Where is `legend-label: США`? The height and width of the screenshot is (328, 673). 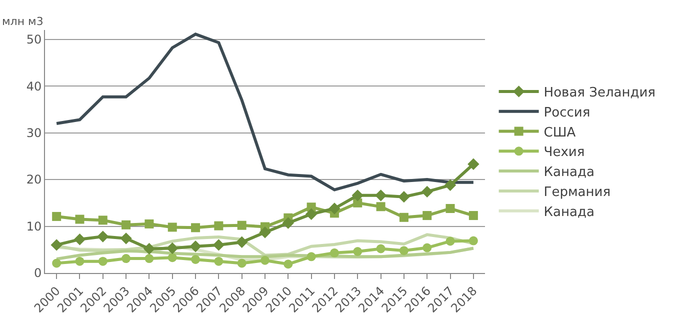 legend-label: США is located at coordinates (560, 132).